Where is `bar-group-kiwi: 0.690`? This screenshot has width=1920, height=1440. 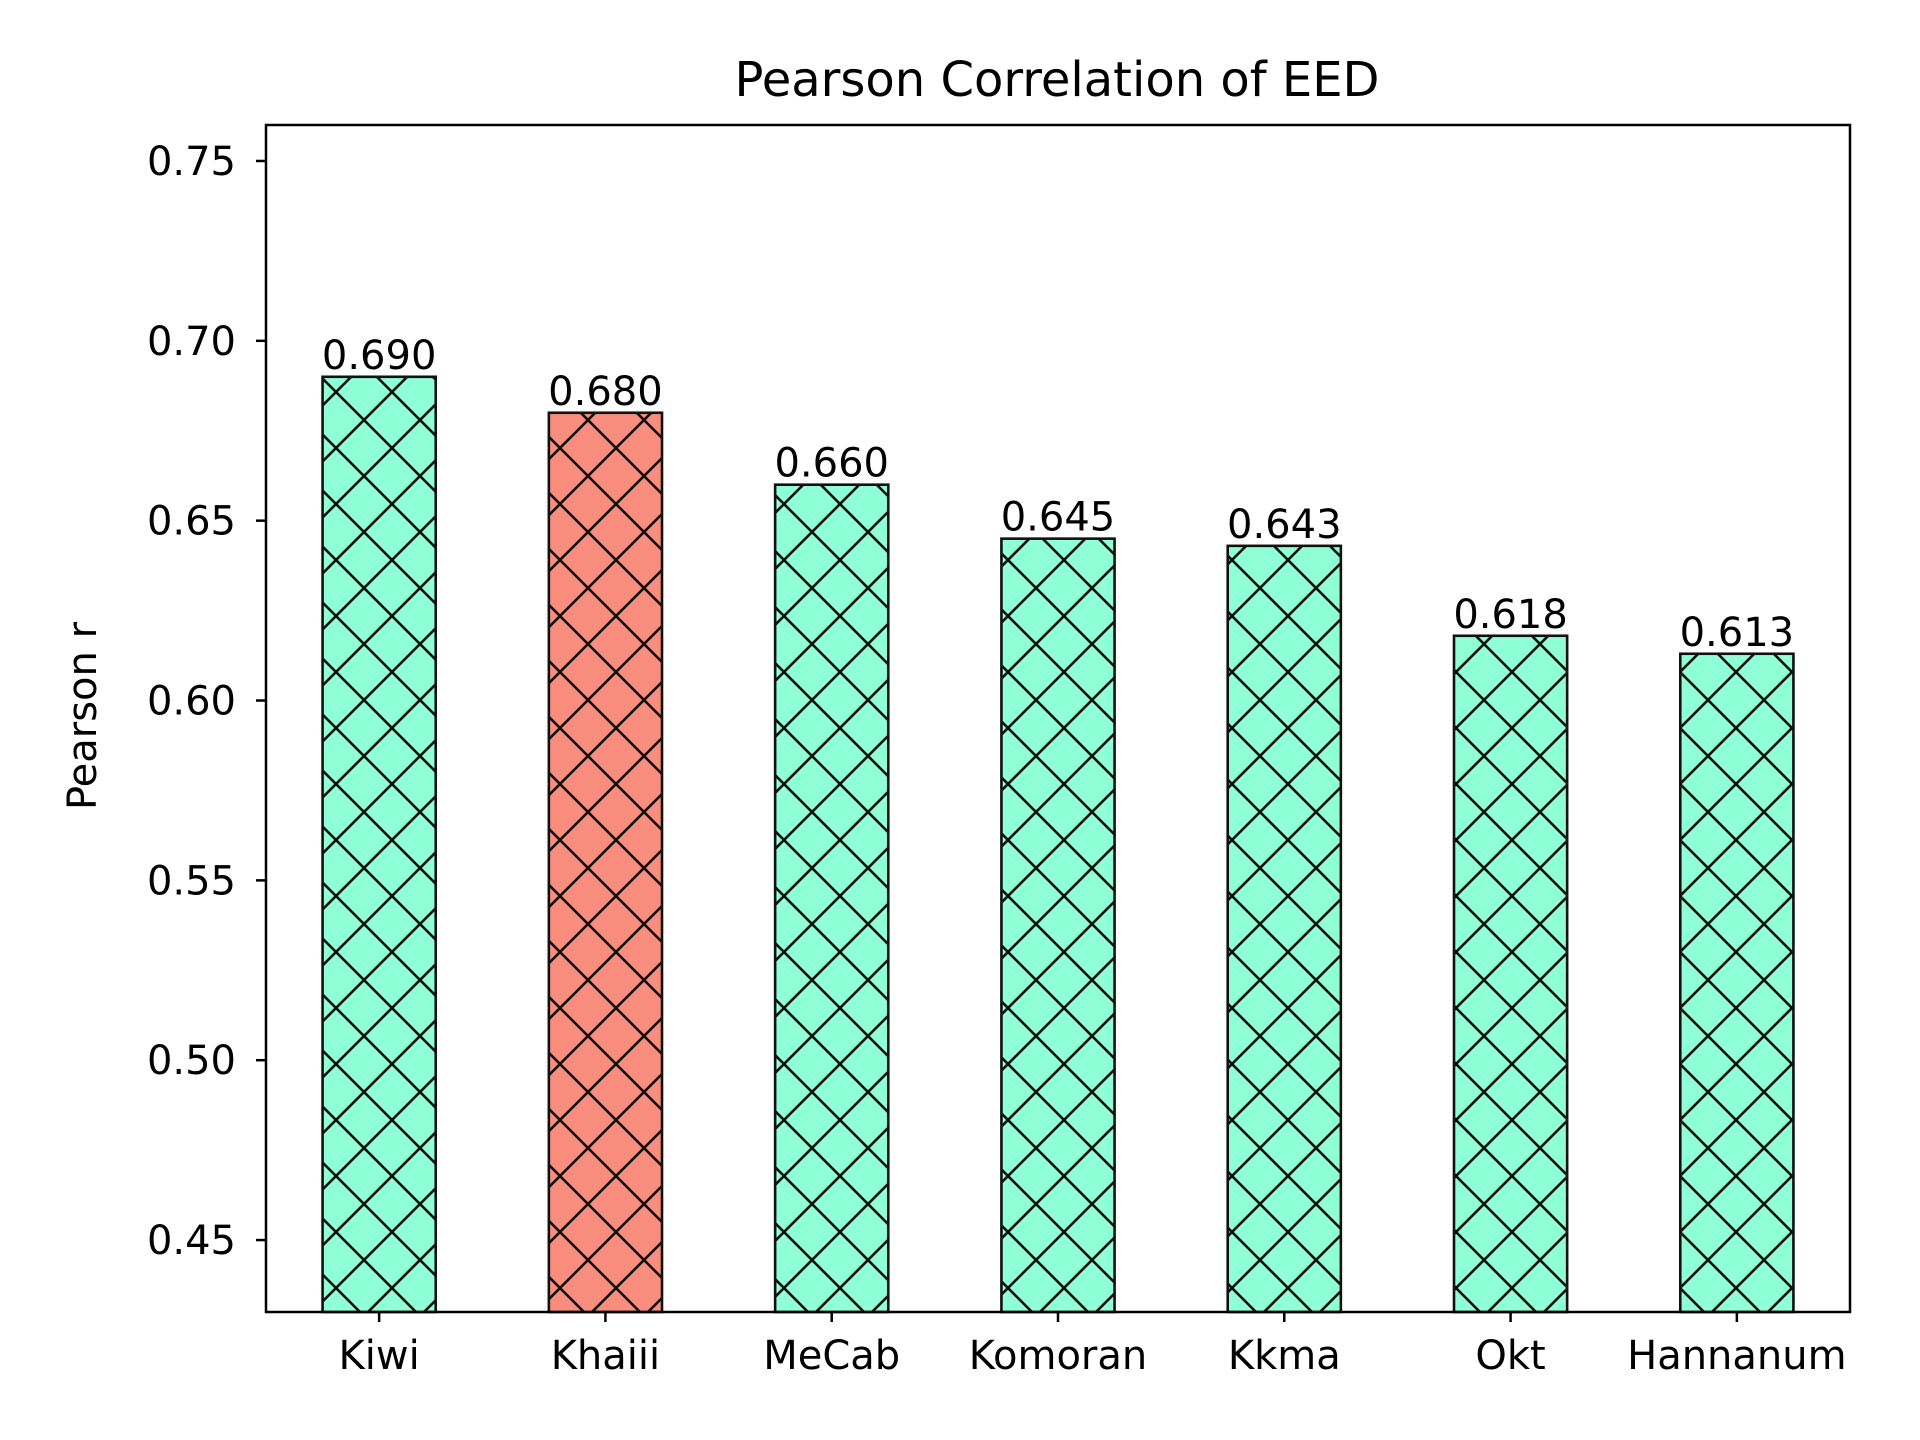 bar-group-kiwi: 0.690 is located at coordinates (379, 823).